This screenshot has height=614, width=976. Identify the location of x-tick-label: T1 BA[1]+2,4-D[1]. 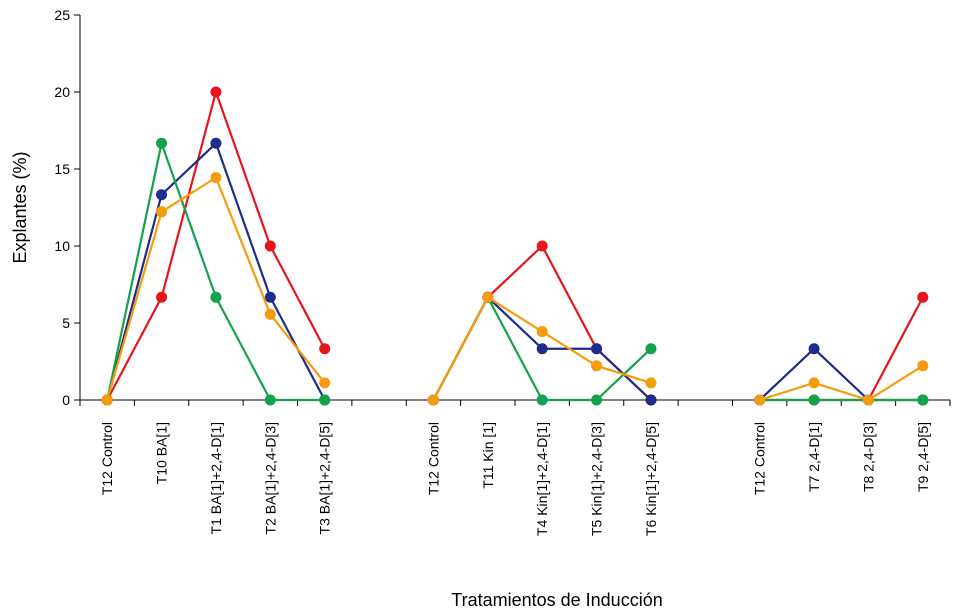
(216, 478).